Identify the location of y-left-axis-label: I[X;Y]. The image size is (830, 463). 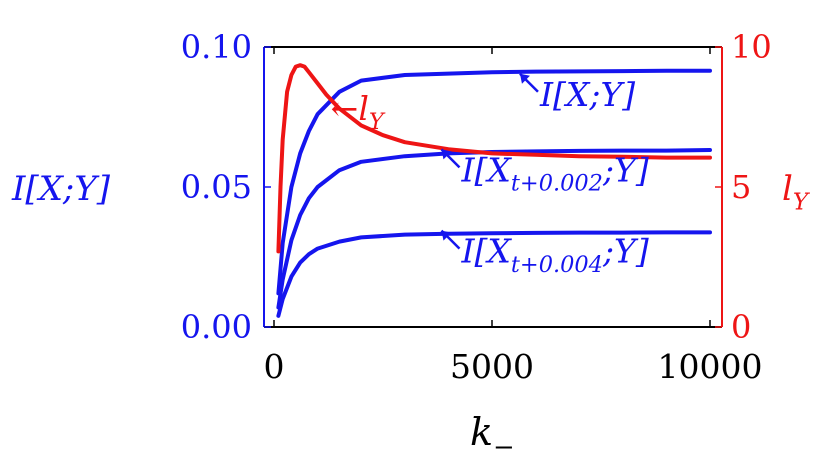
(61, 189).